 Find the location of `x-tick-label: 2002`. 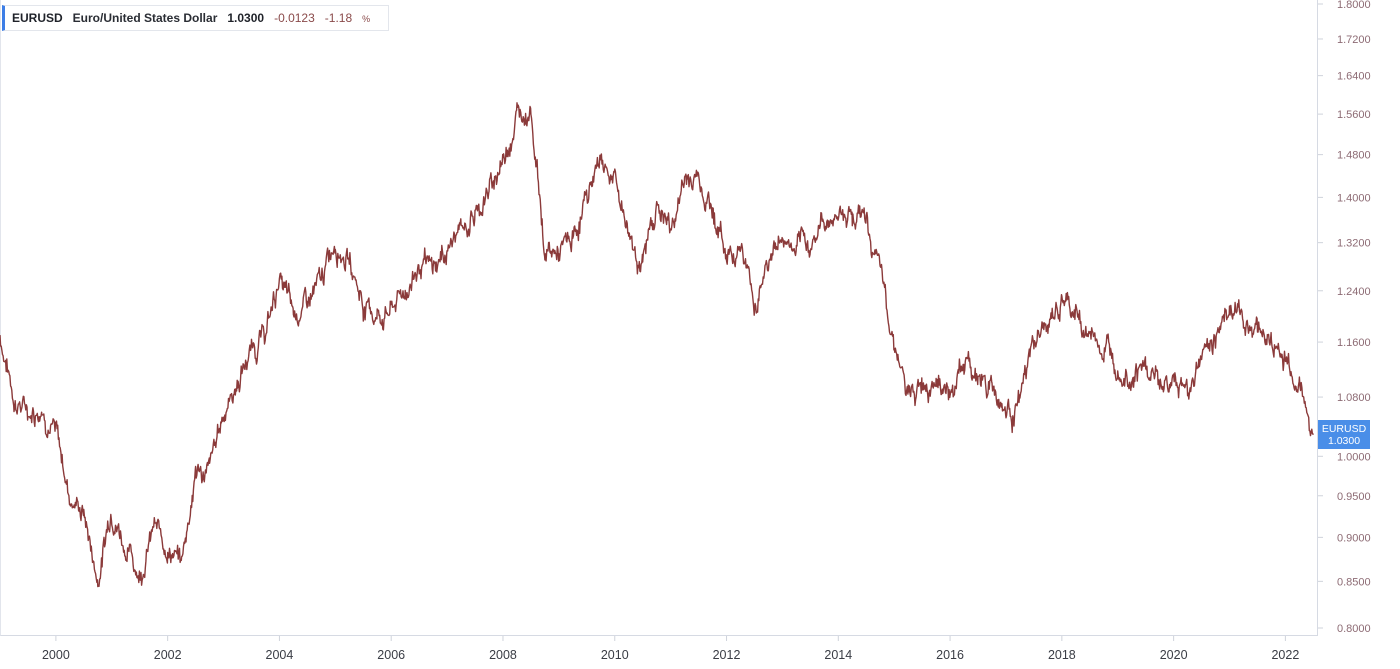

x-tick-label: 2002 is located at coordinates (168, 655).